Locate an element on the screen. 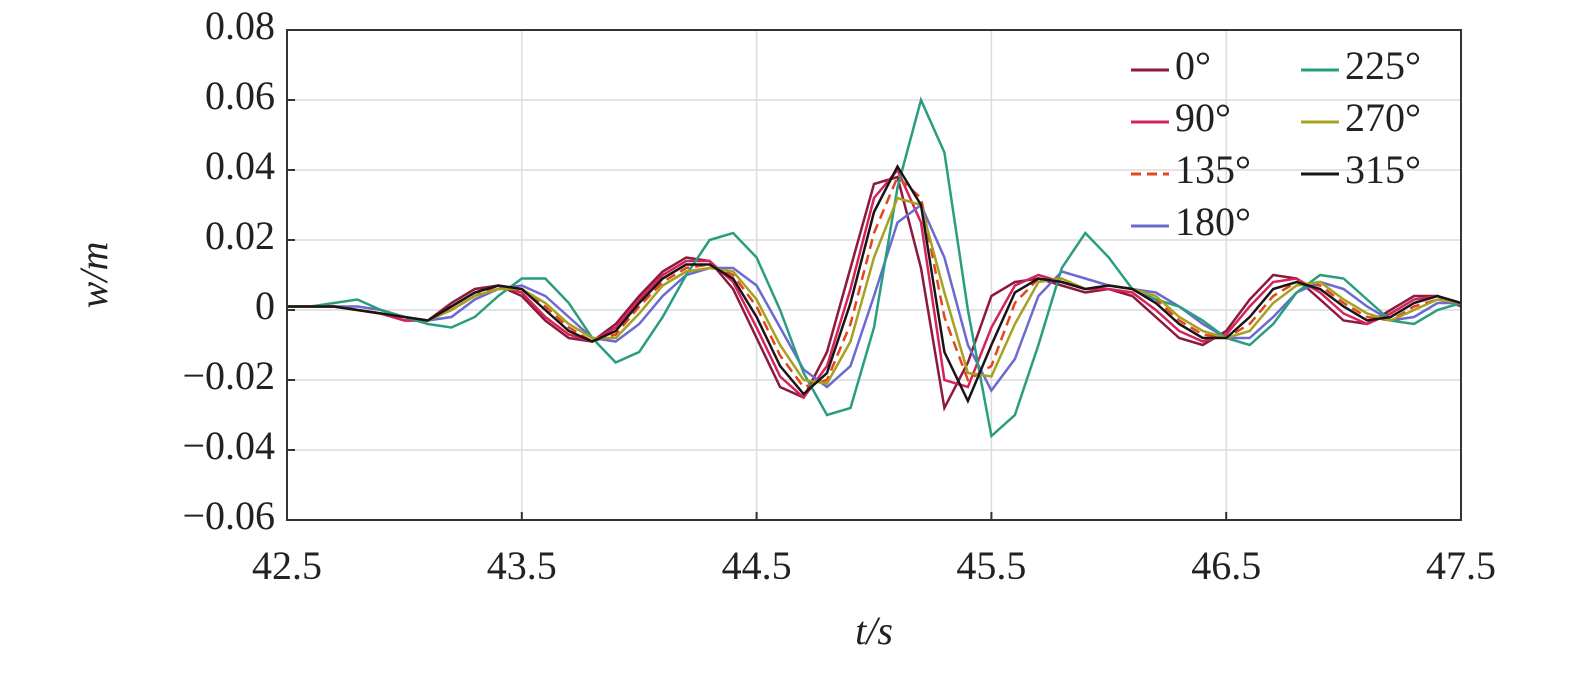 The height and width of the screenshot is (674, 1575). legend-label: 90° is located at coordinates (1203, 117).